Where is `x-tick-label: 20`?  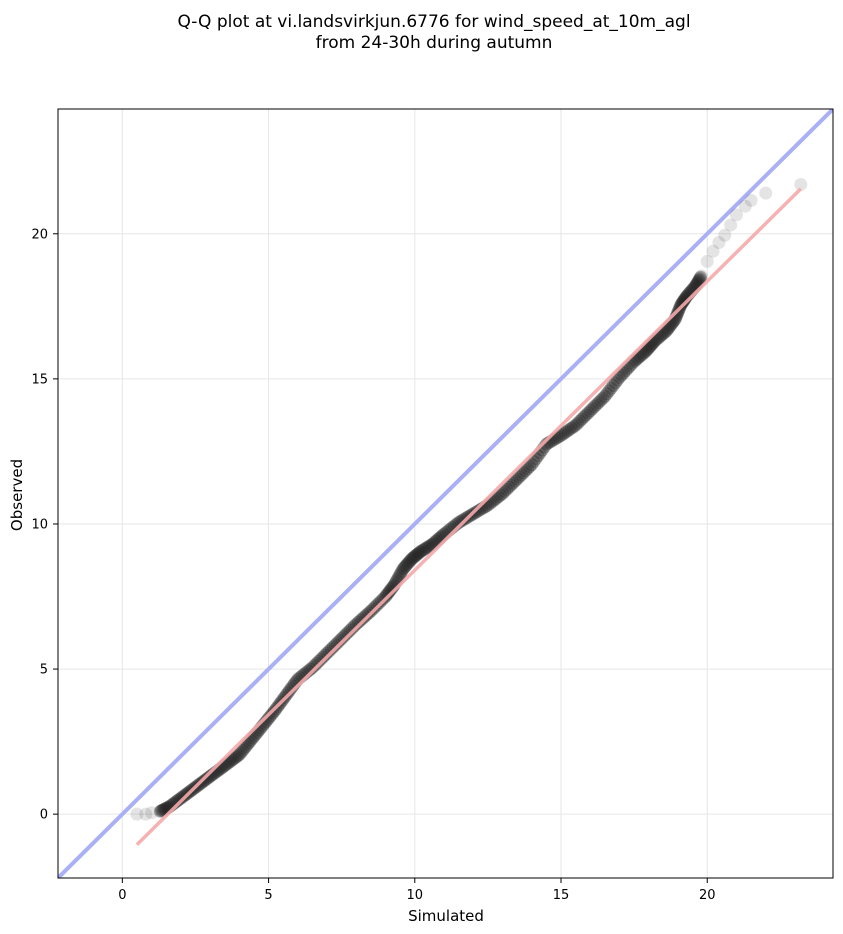
x-tick-label: 20 is located at coordinates (707, 895).